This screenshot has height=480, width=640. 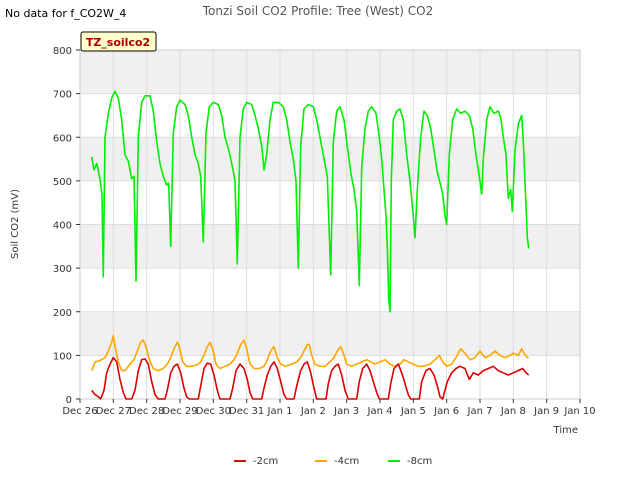 I want to click on x-tick-label: Jan 2, so click(x=313, y=411).